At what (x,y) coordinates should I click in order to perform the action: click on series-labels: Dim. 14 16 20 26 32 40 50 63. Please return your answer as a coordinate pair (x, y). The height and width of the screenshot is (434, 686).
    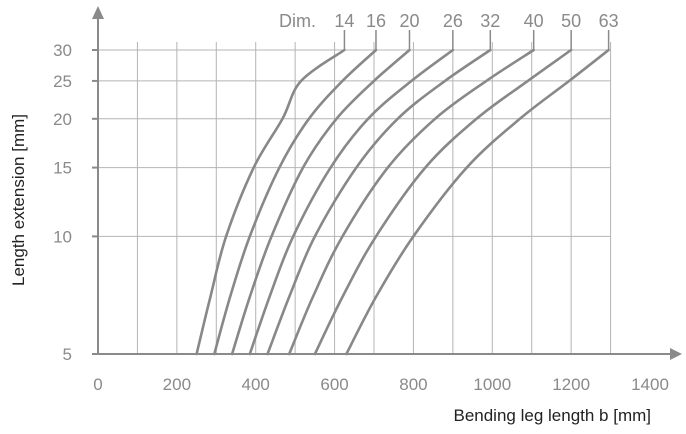
    Looking at the image, I should click on (449, 30).